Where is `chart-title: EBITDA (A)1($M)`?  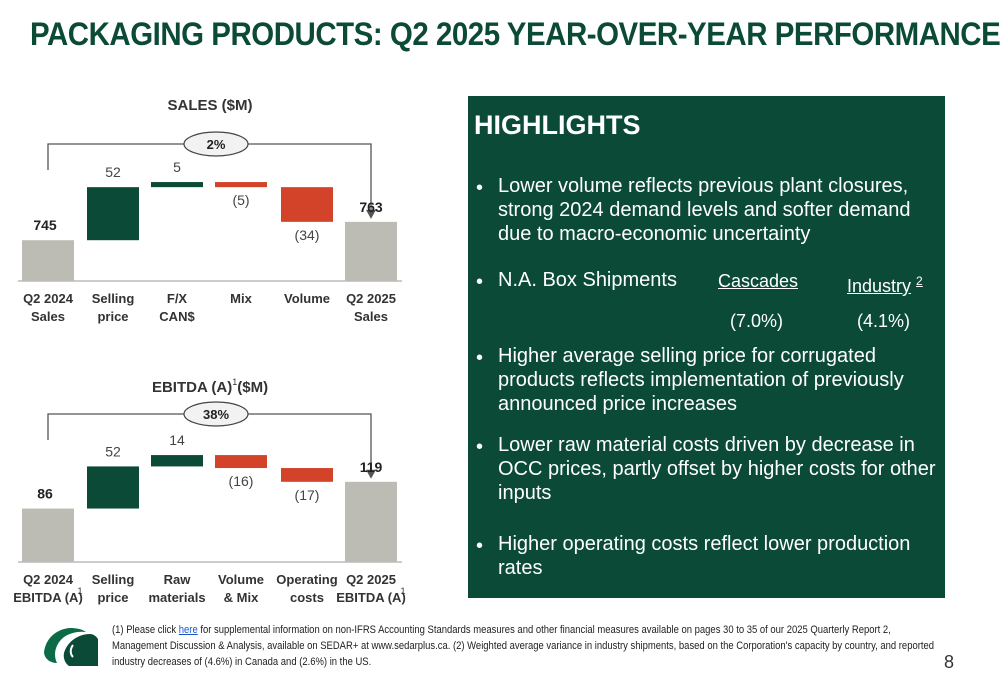 chart-title: EBITDA (A)1($M) is located at coordinates (210, 386).